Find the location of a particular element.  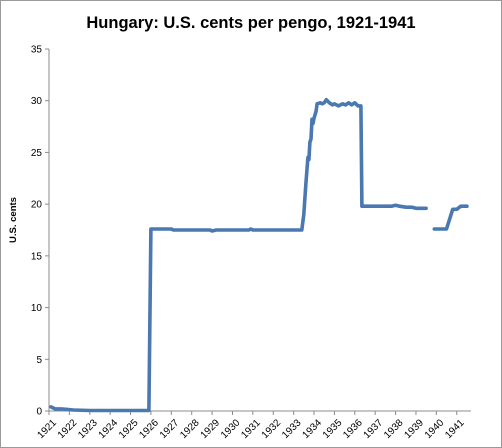

x-tick-label: 1926 is located at coordinates (149, 429).